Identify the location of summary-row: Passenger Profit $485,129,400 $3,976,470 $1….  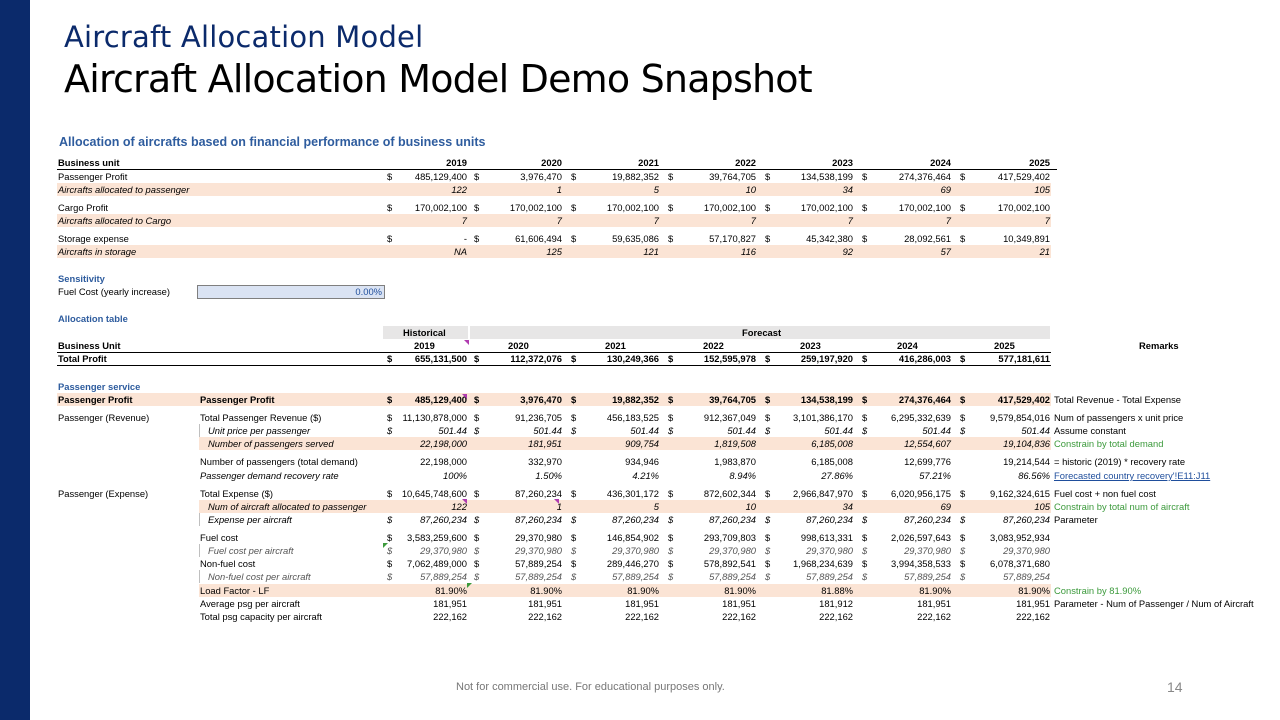
(554, 176).